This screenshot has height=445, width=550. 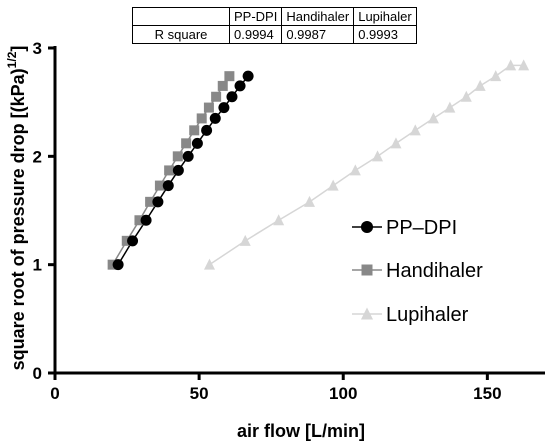 I want to click on x-axis-title: air flow [L/min], so click(x=301, y=431).